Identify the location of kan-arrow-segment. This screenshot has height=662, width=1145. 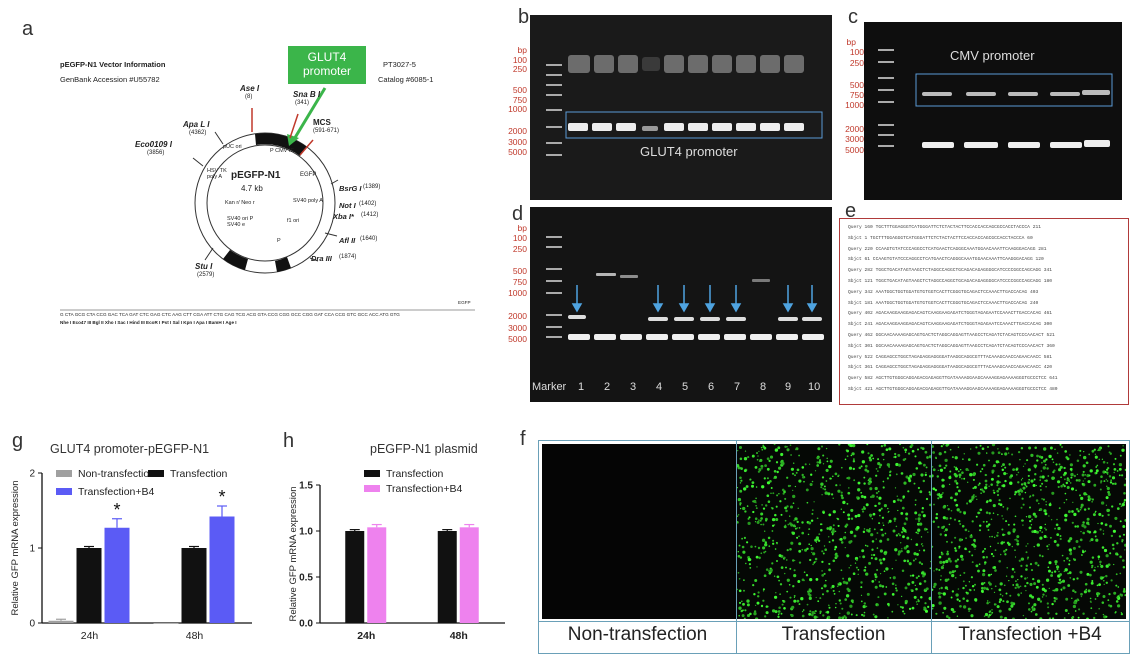
(283, 264).